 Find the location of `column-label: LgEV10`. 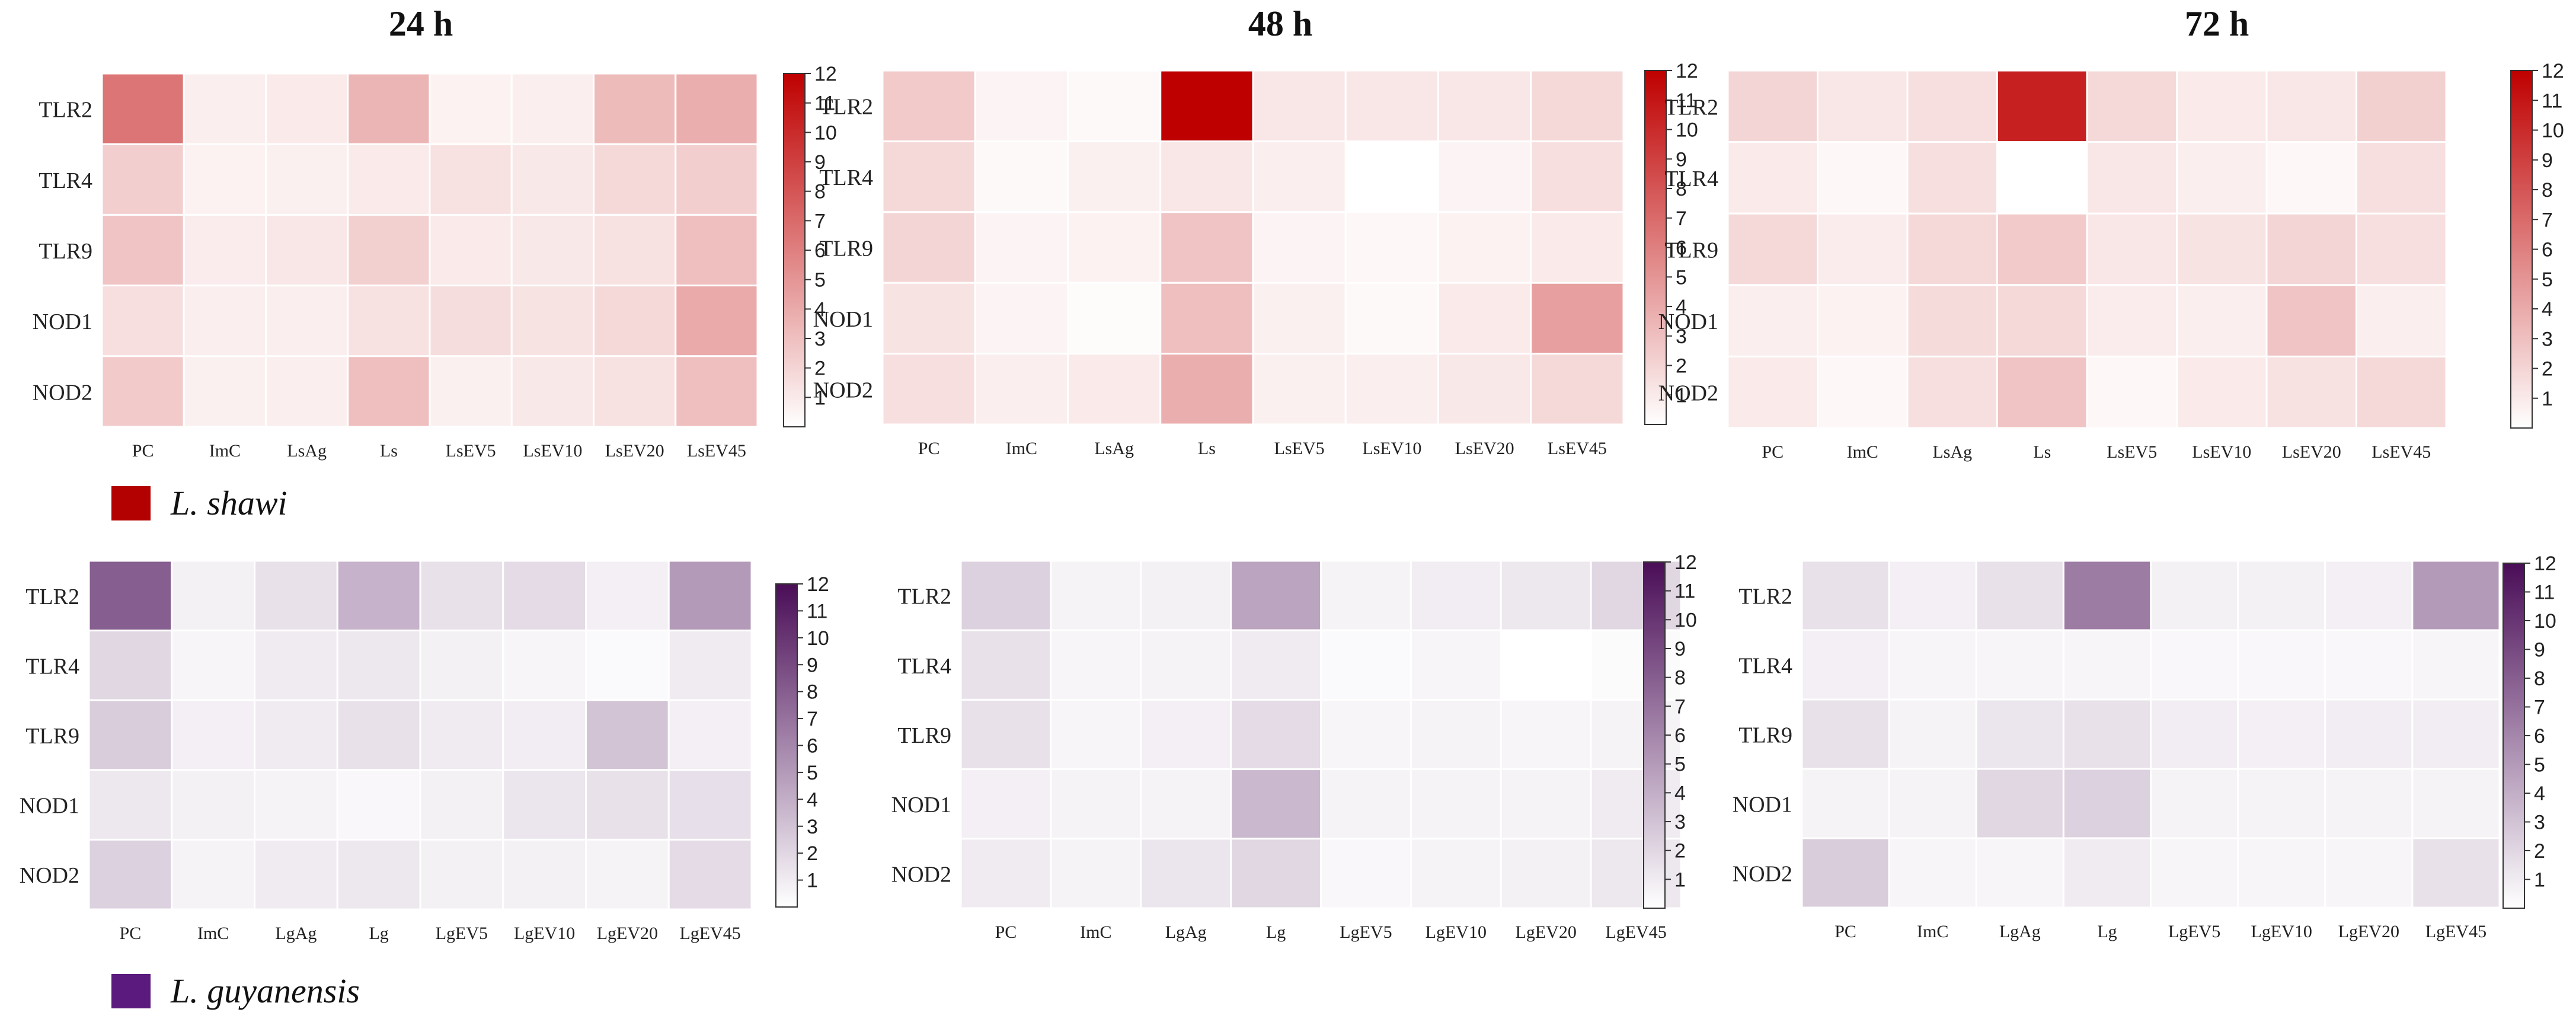

column-label: LgEV10 is located at coordinates (544, 934).